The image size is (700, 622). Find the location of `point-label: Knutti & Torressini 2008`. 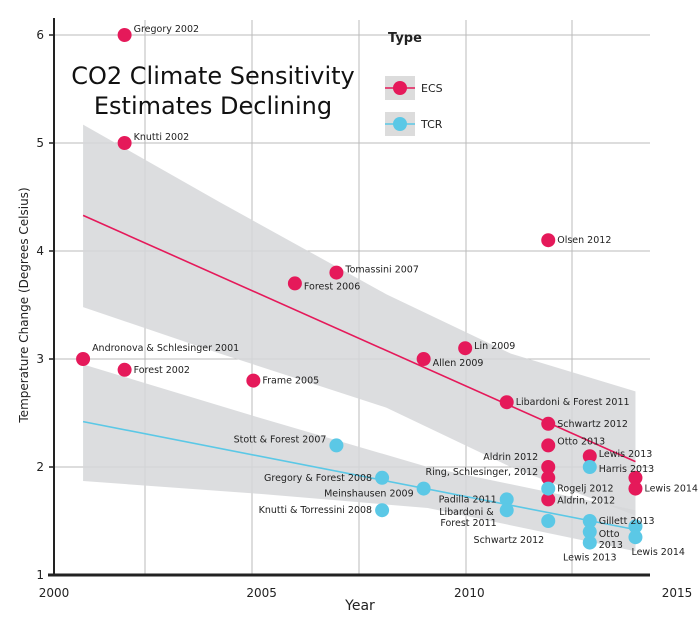

point-label: Knutti & Torressini 2008 is located at coordinates (316, 510).